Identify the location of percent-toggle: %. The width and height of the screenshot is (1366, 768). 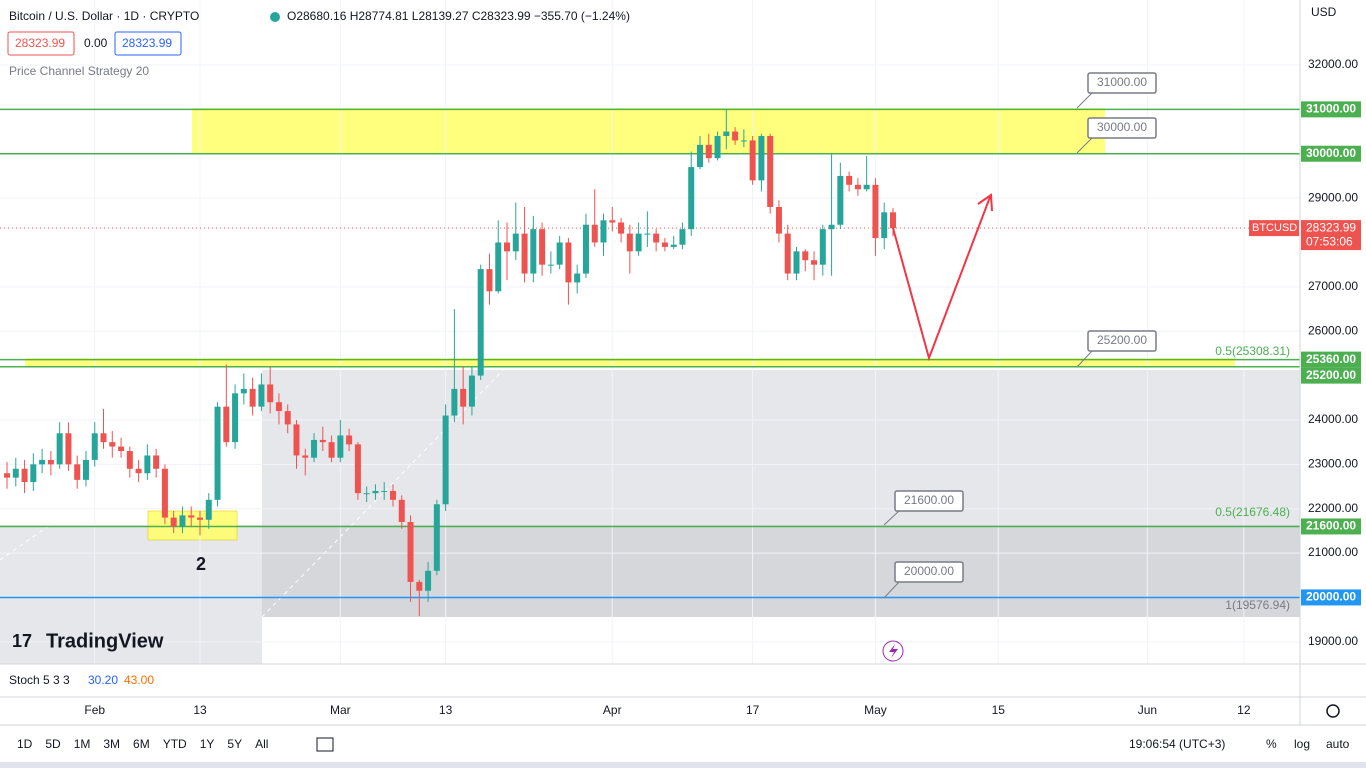
(1271, 744).